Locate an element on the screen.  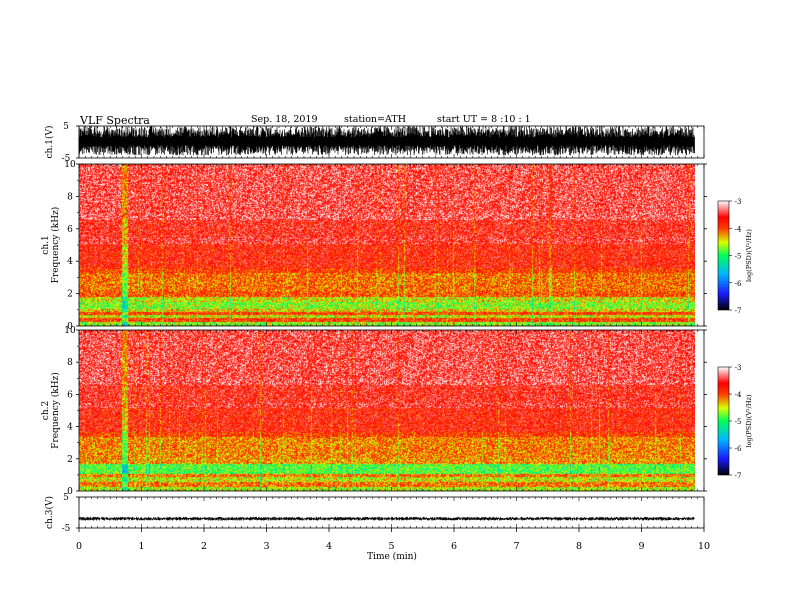
ch1-waveform-ylabel: ch.1(V) is located at coordinates (49, 142).